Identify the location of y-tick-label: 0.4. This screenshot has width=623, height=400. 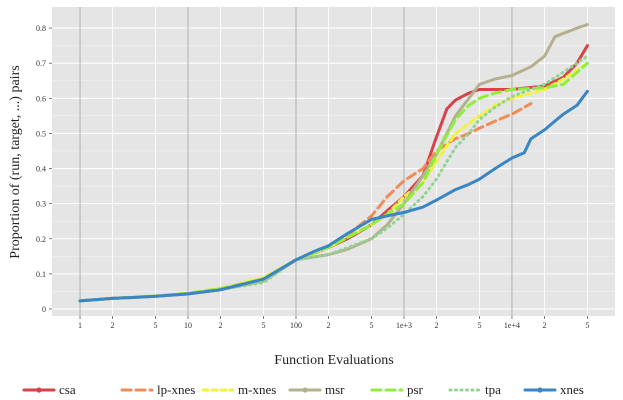
(41, 169).